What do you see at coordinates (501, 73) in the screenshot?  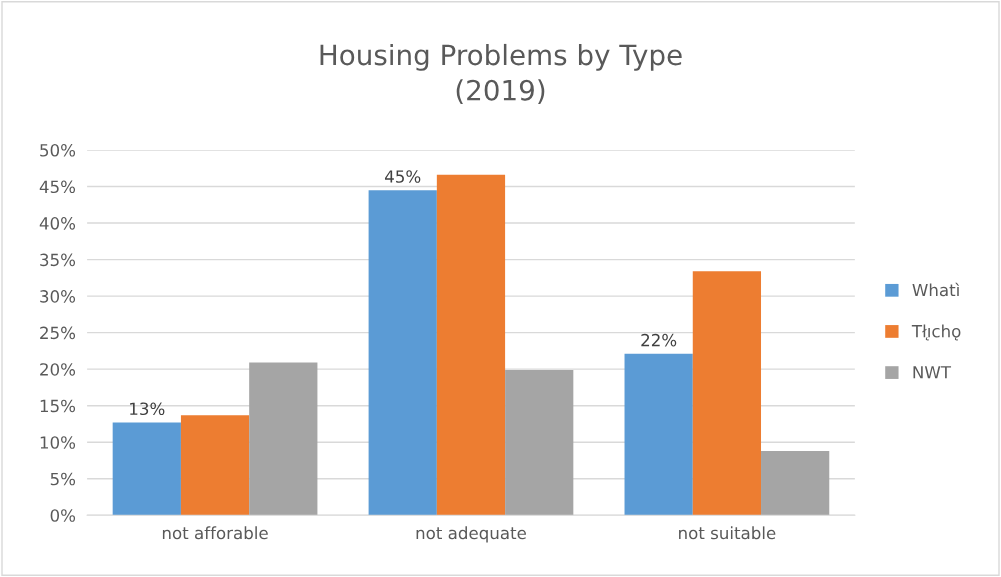 I see `chart-title: Housing Problems by Type (2019)` at bounding box center [501, 73].